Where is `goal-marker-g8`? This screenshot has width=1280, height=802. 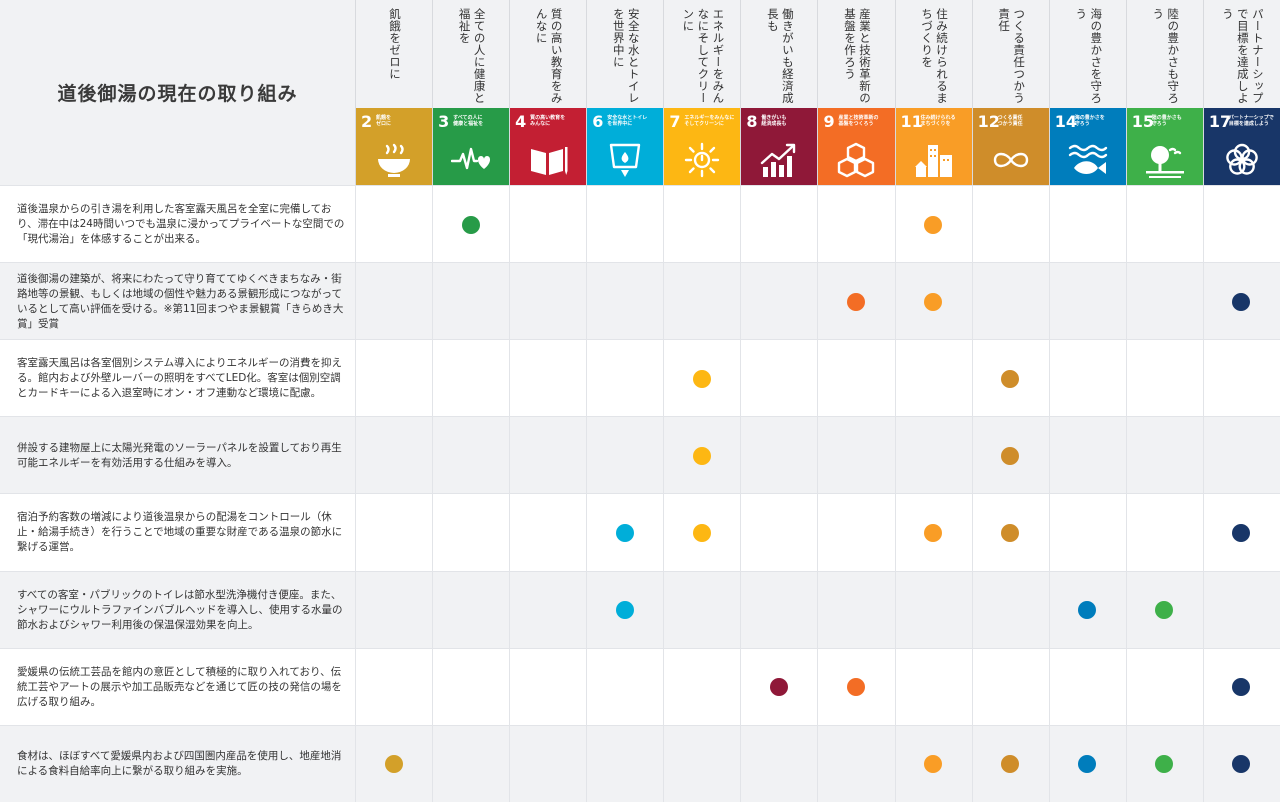
goal-marker-g8 is located at coordinates (778, 687).